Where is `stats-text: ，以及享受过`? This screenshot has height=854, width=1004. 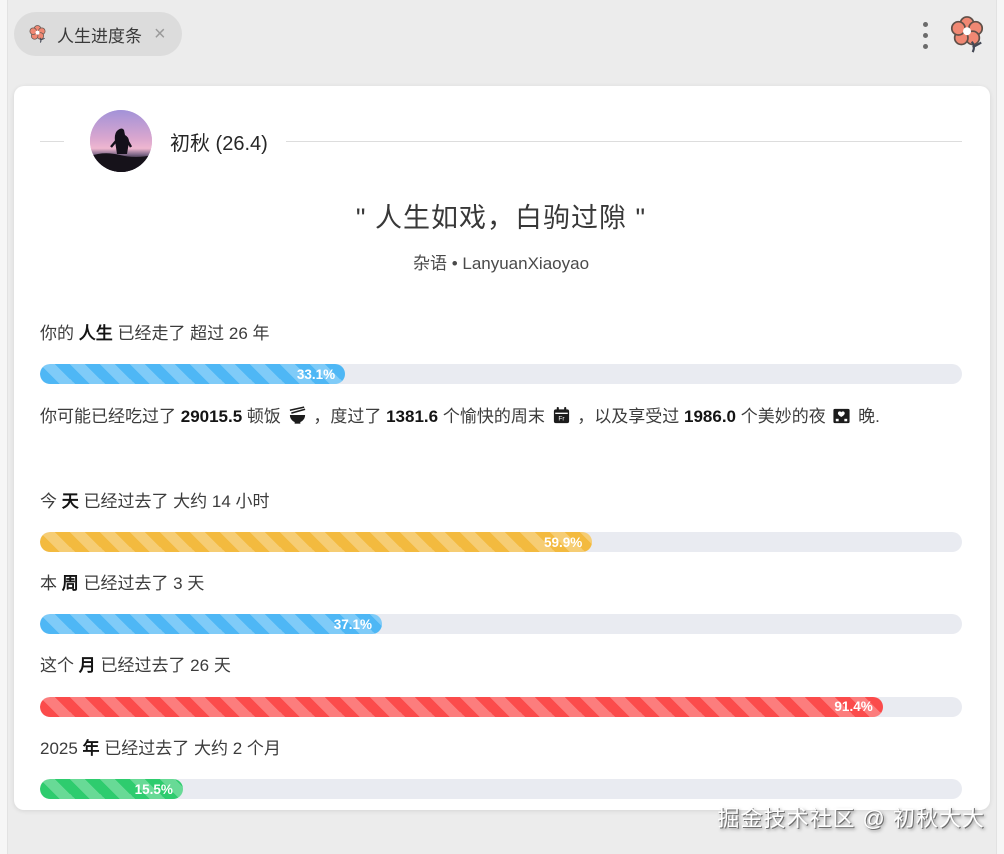 stats-text: ，以及享受过 is located at coordinates (628, 417).